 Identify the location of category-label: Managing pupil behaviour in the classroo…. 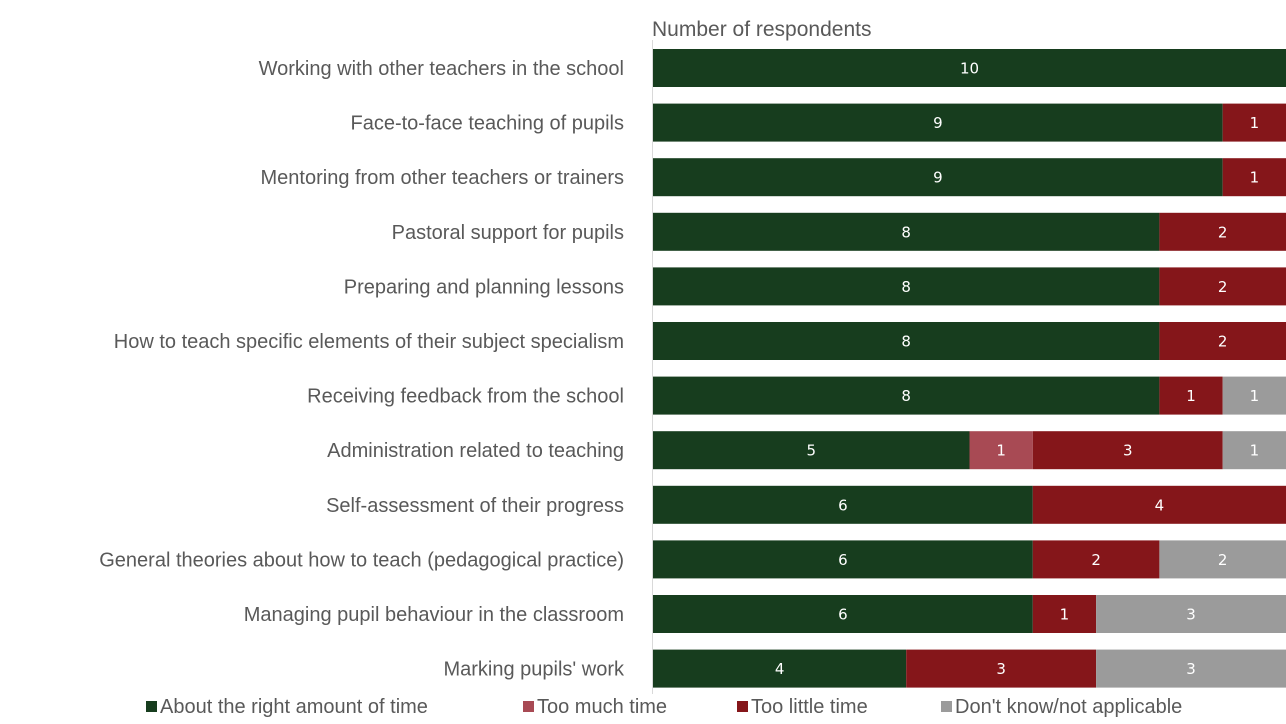
(434, 615).